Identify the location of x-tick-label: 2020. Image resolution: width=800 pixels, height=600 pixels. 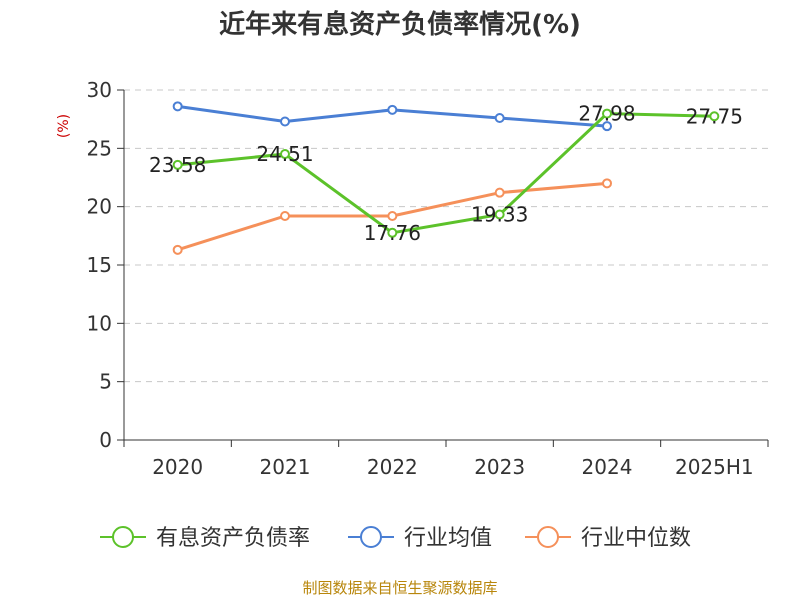
(177, 467).